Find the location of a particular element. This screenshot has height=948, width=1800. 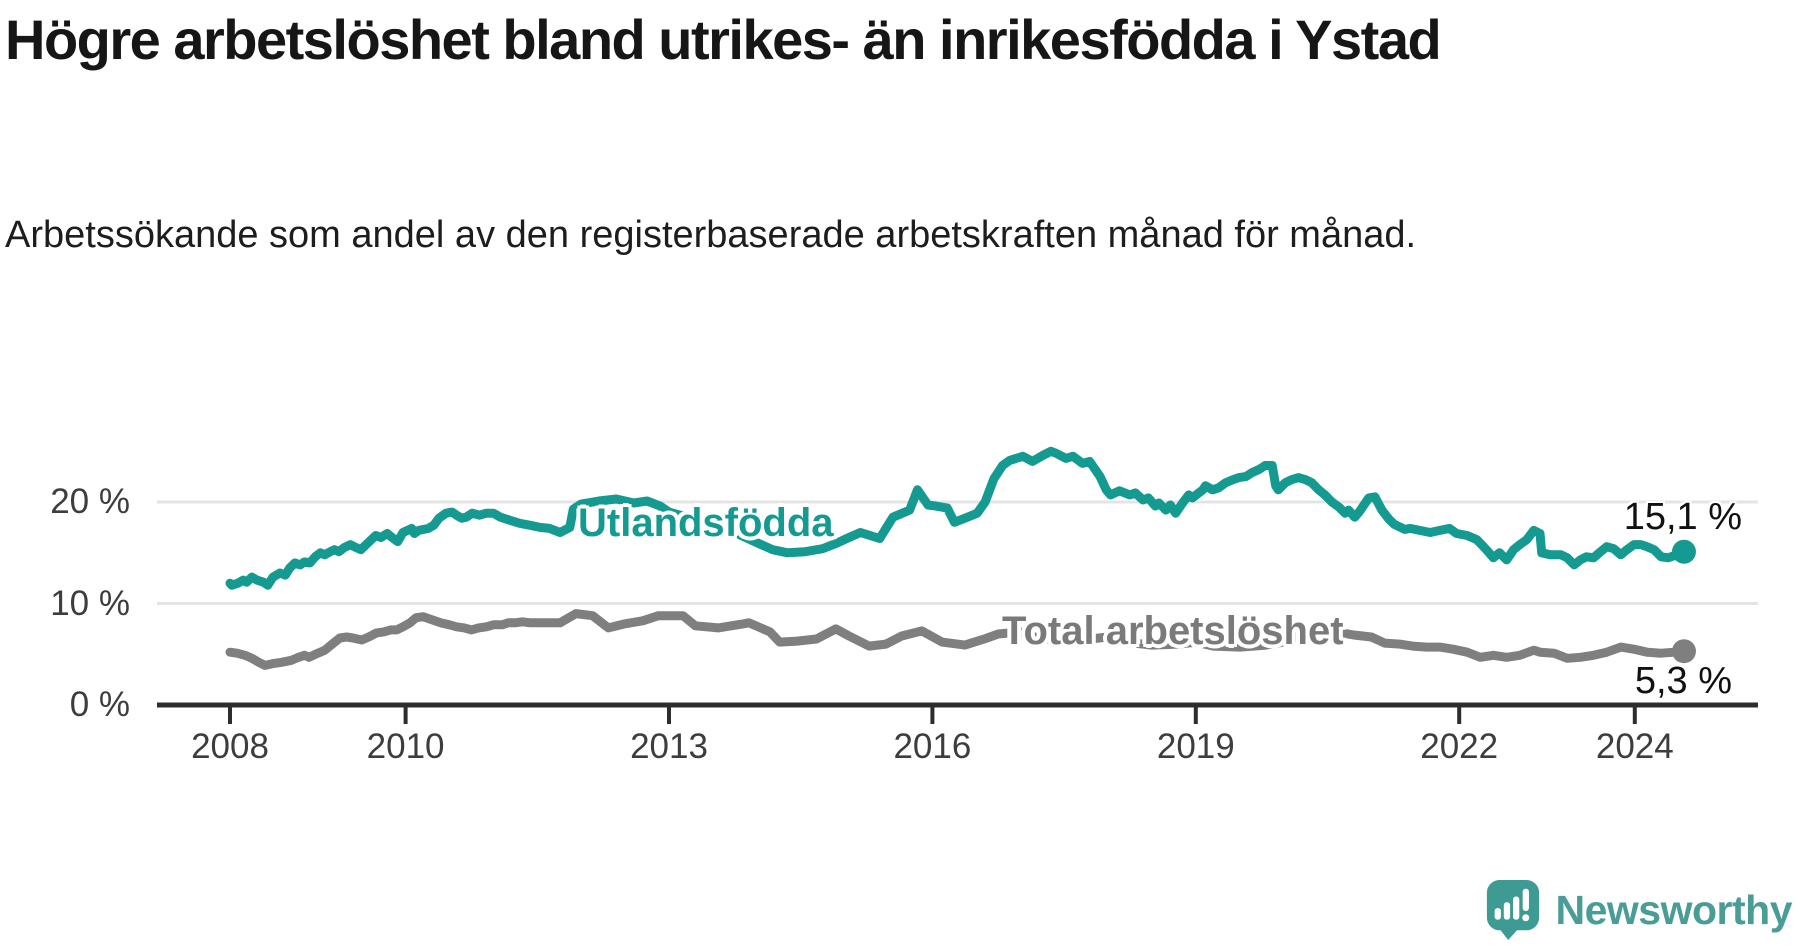

x-axis-tick-label: 2010 is located at coordinates (405, 746).